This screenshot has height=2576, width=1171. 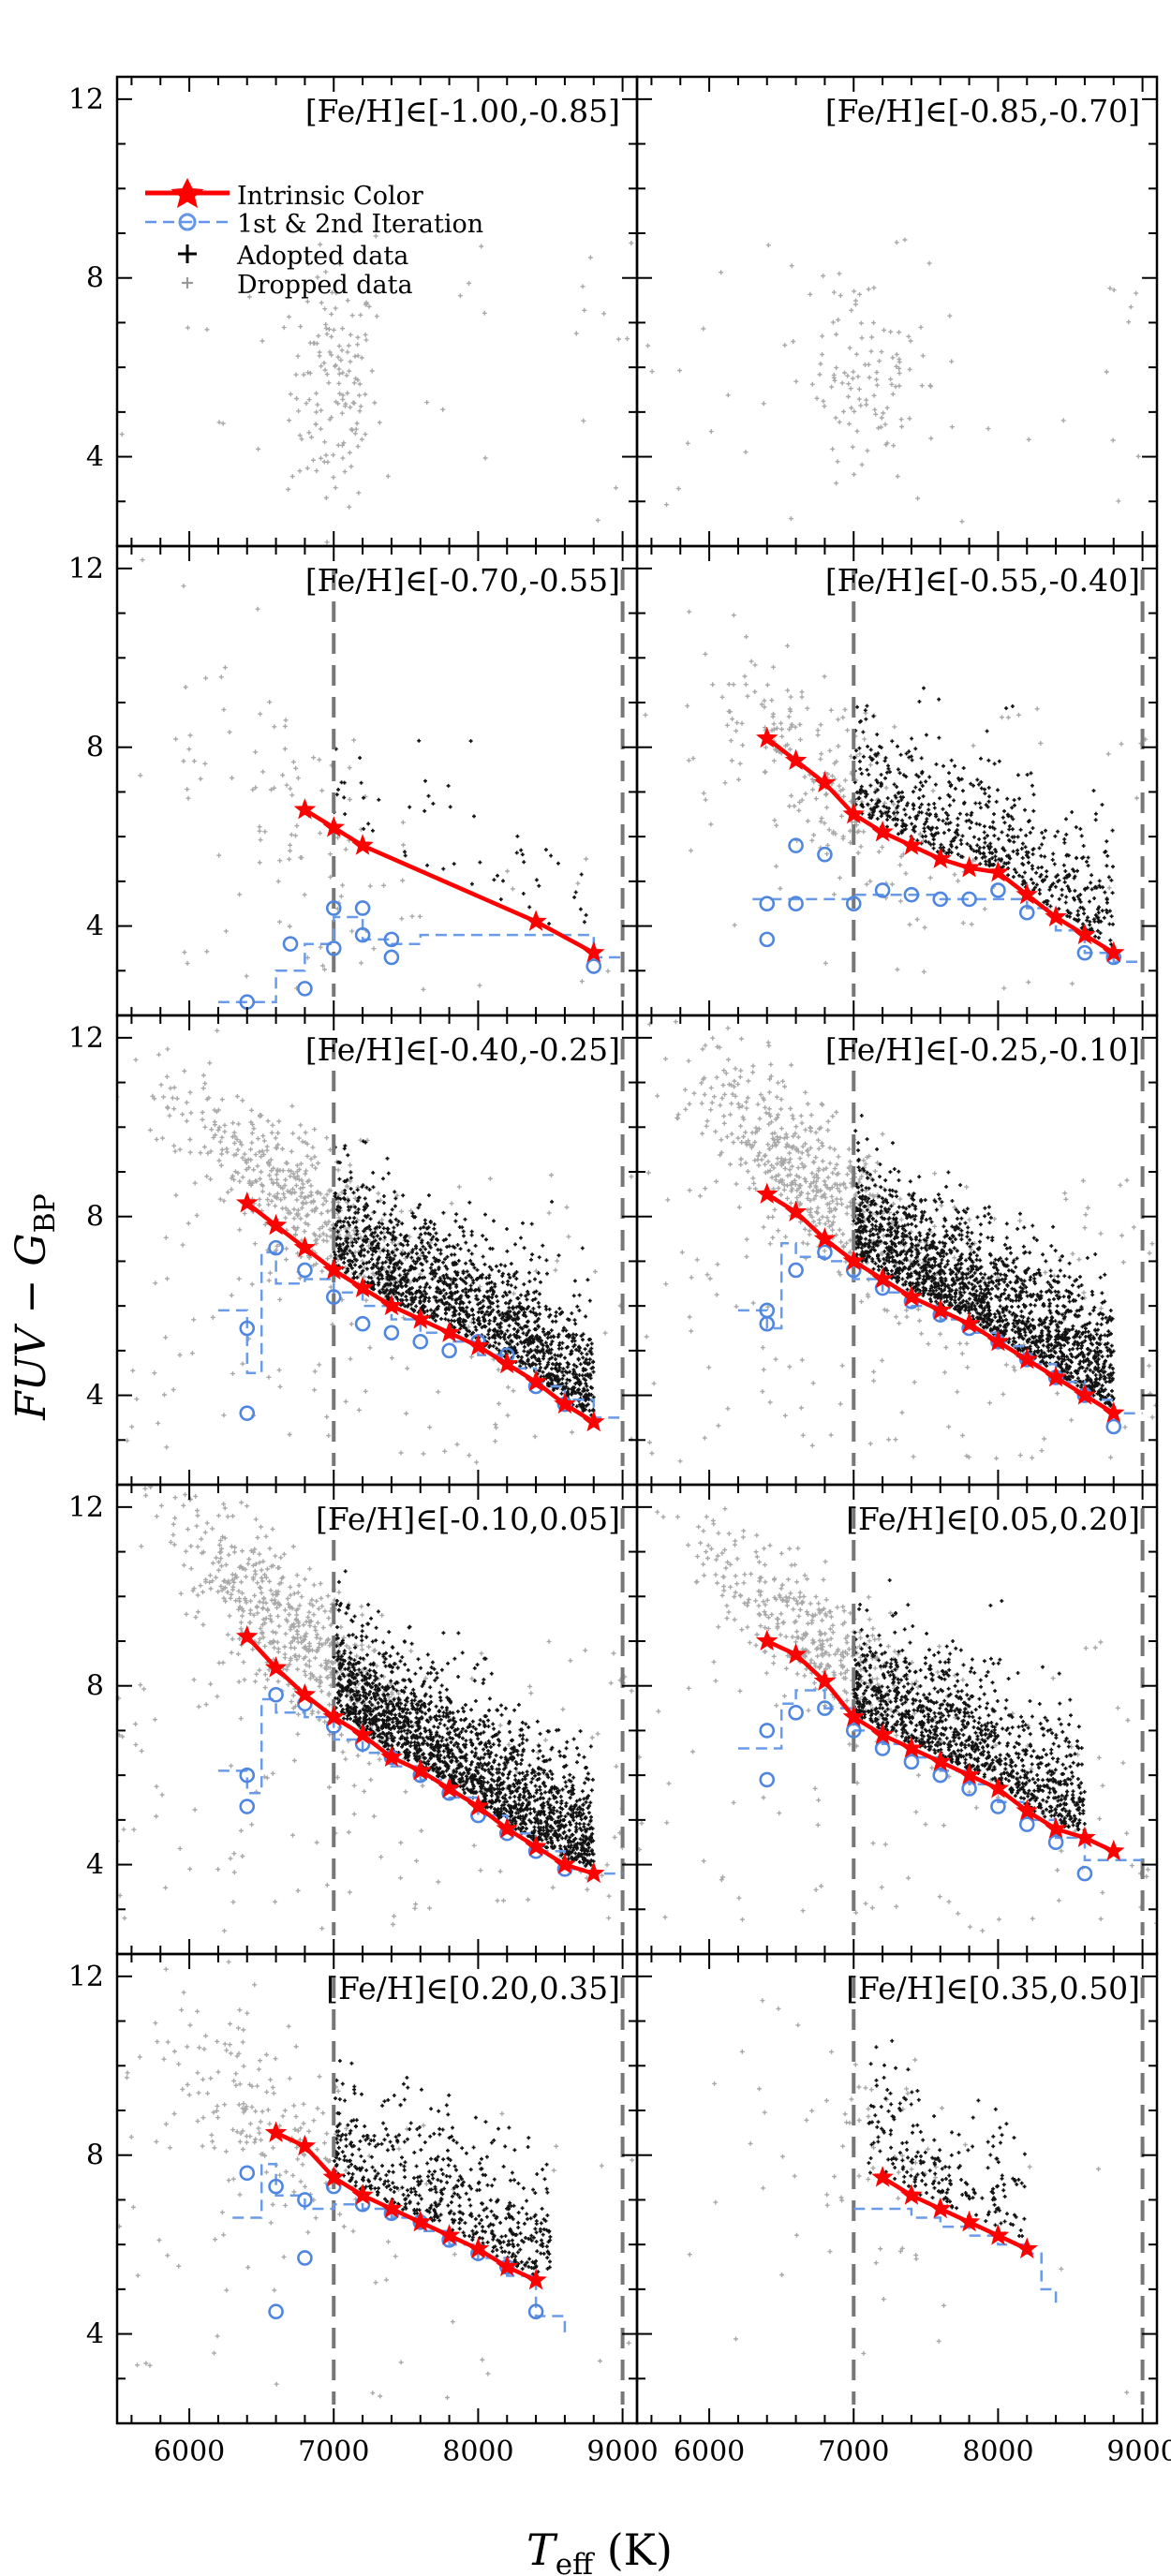 I want to click on panel-1: 4 8 12 [Fe/H]∈[-1.00,-0.85], so click(x=353, y=312).